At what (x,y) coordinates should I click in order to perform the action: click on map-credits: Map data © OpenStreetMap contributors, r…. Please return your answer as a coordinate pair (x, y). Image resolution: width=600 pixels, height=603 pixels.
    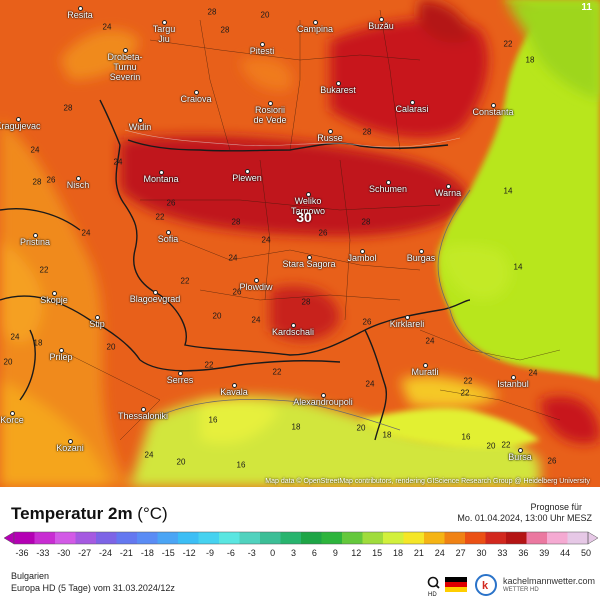
    Looking at the image, I should click on (427, 481).